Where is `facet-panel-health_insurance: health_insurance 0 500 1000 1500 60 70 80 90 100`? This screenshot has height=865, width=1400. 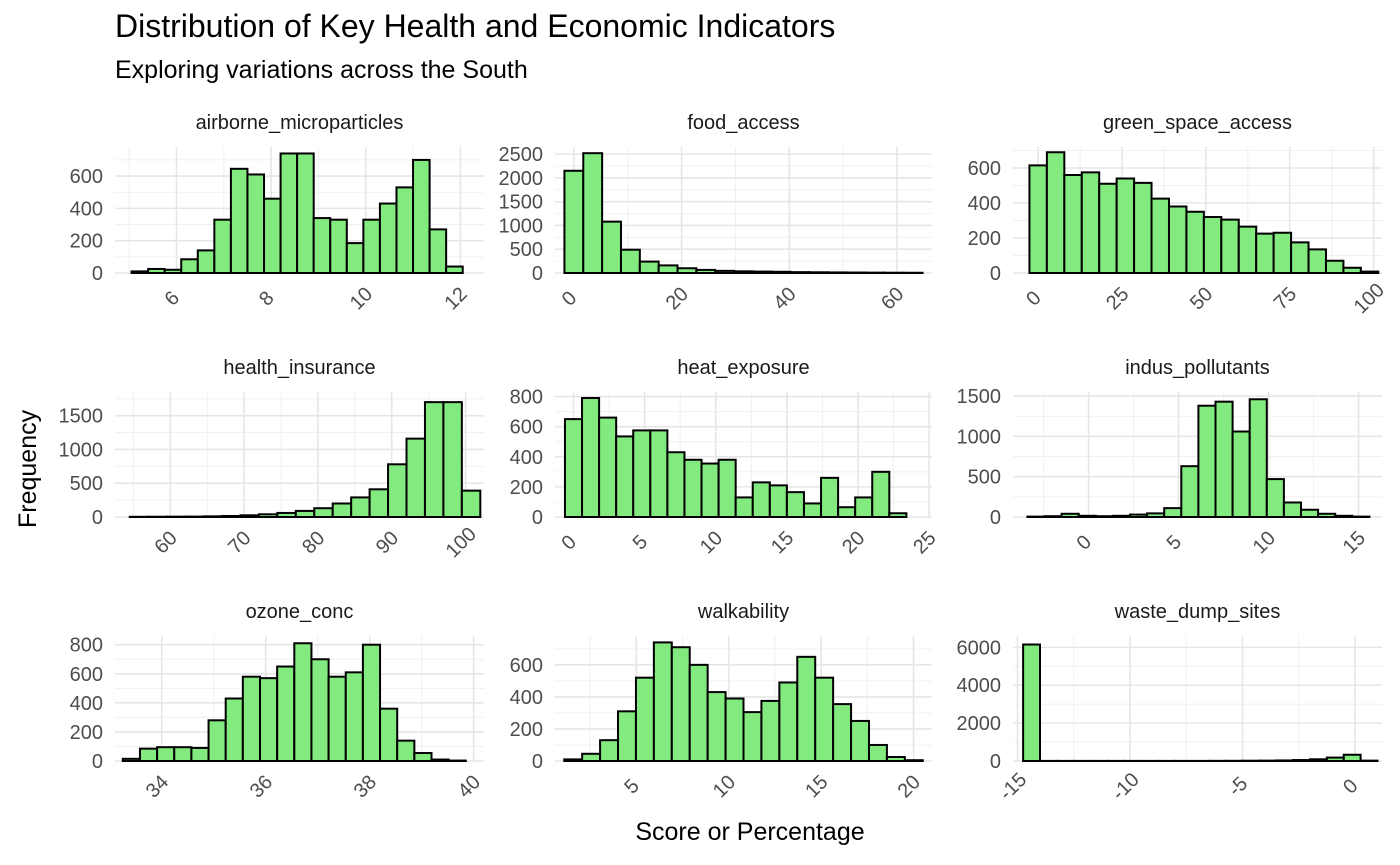
facet-panel-health_insurance: health_insurance 0 500 1000 1500 60 70 80 90 100 is located at coordinates (271, 459).